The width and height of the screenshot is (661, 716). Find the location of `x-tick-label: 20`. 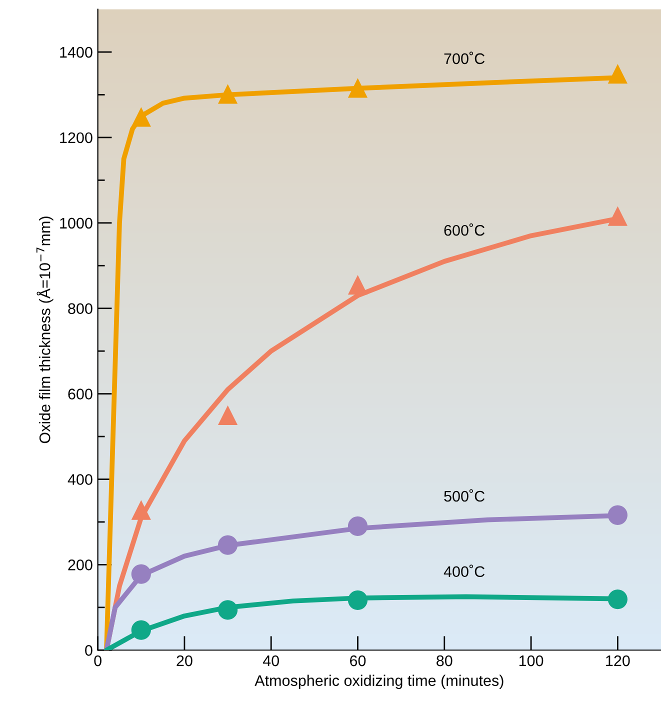

x-tick-label: 20 is located at coordinates (184, 660).